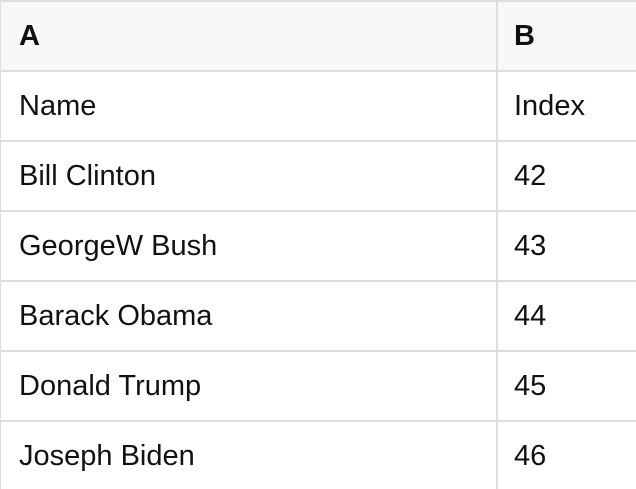 This screenshot has height=489, width=636. Describe the element at coordinates (567, 177) in the screenshot. I see `cell-column-b: 42` at that location.